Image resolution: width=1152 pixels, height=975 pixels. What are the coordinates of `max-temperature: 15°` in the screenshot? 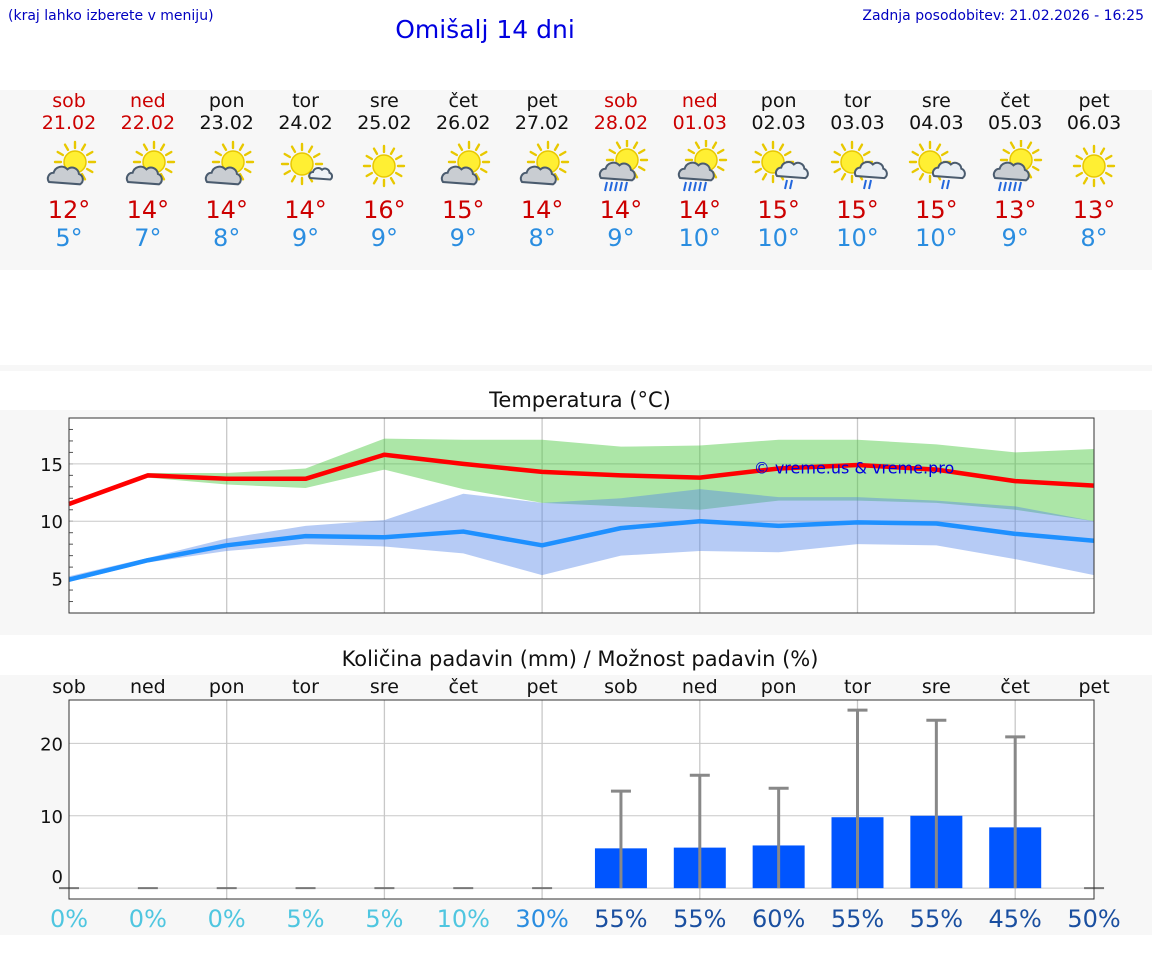 It's located at (778, 210).